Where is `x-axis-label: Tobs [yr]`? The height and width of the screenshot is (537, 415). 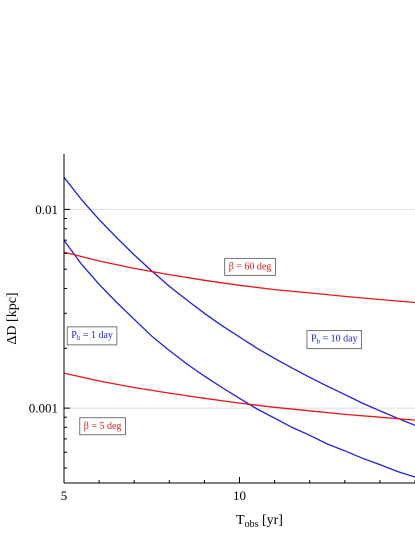 x-axis-label: Tobs [yr] is located at coordinates (259, 521).